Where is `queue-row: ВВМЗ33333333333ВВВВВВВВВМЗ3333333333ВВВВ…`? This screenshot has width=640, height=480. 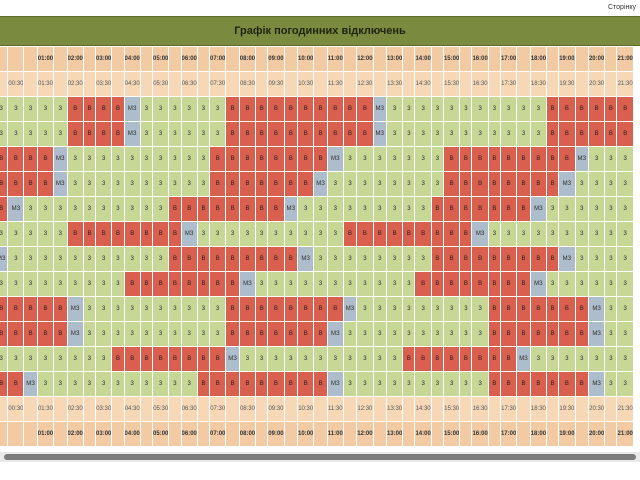 queue-row: ВВМЗ33333333333ВВВВВВВВВМЗ3333333333ВВВВ… is located at coordinates (317, 384).